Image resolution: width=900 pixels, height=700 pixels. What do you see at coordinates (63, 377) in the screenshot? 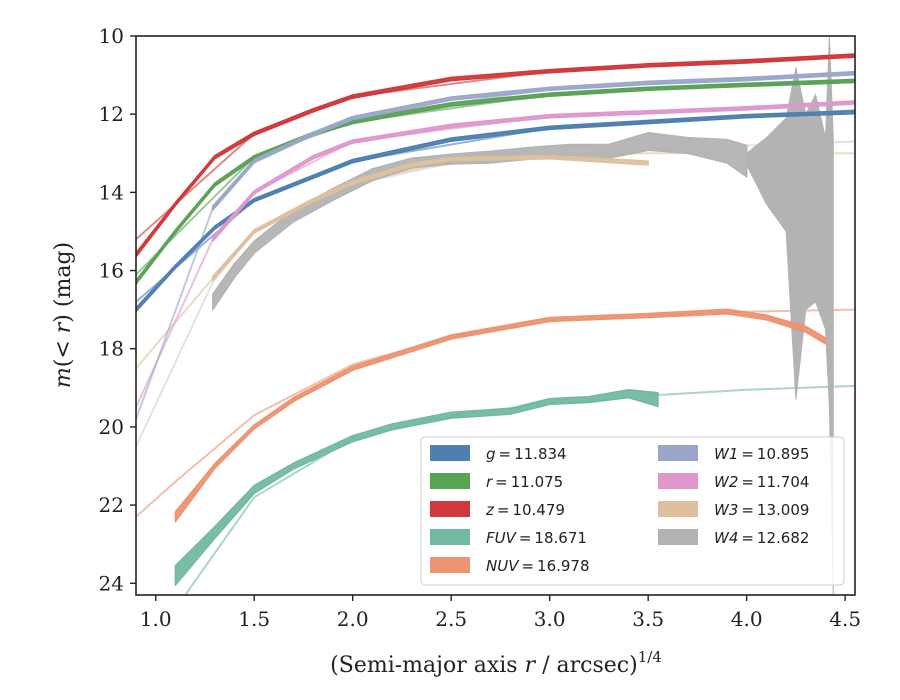
I see `y-axis-label-m: m` at bounding box center [63, 377].